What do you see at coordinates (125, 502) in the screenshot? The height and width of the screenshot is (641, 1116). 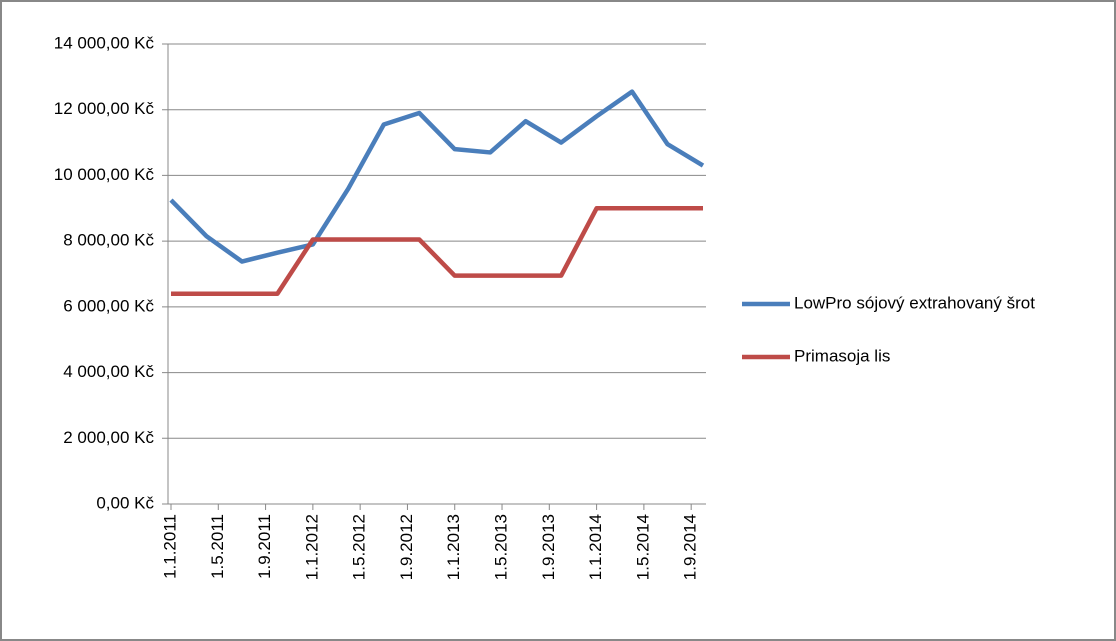 I see `y-tick-label: 0,00 Kč` at bounding box center [125, 502].